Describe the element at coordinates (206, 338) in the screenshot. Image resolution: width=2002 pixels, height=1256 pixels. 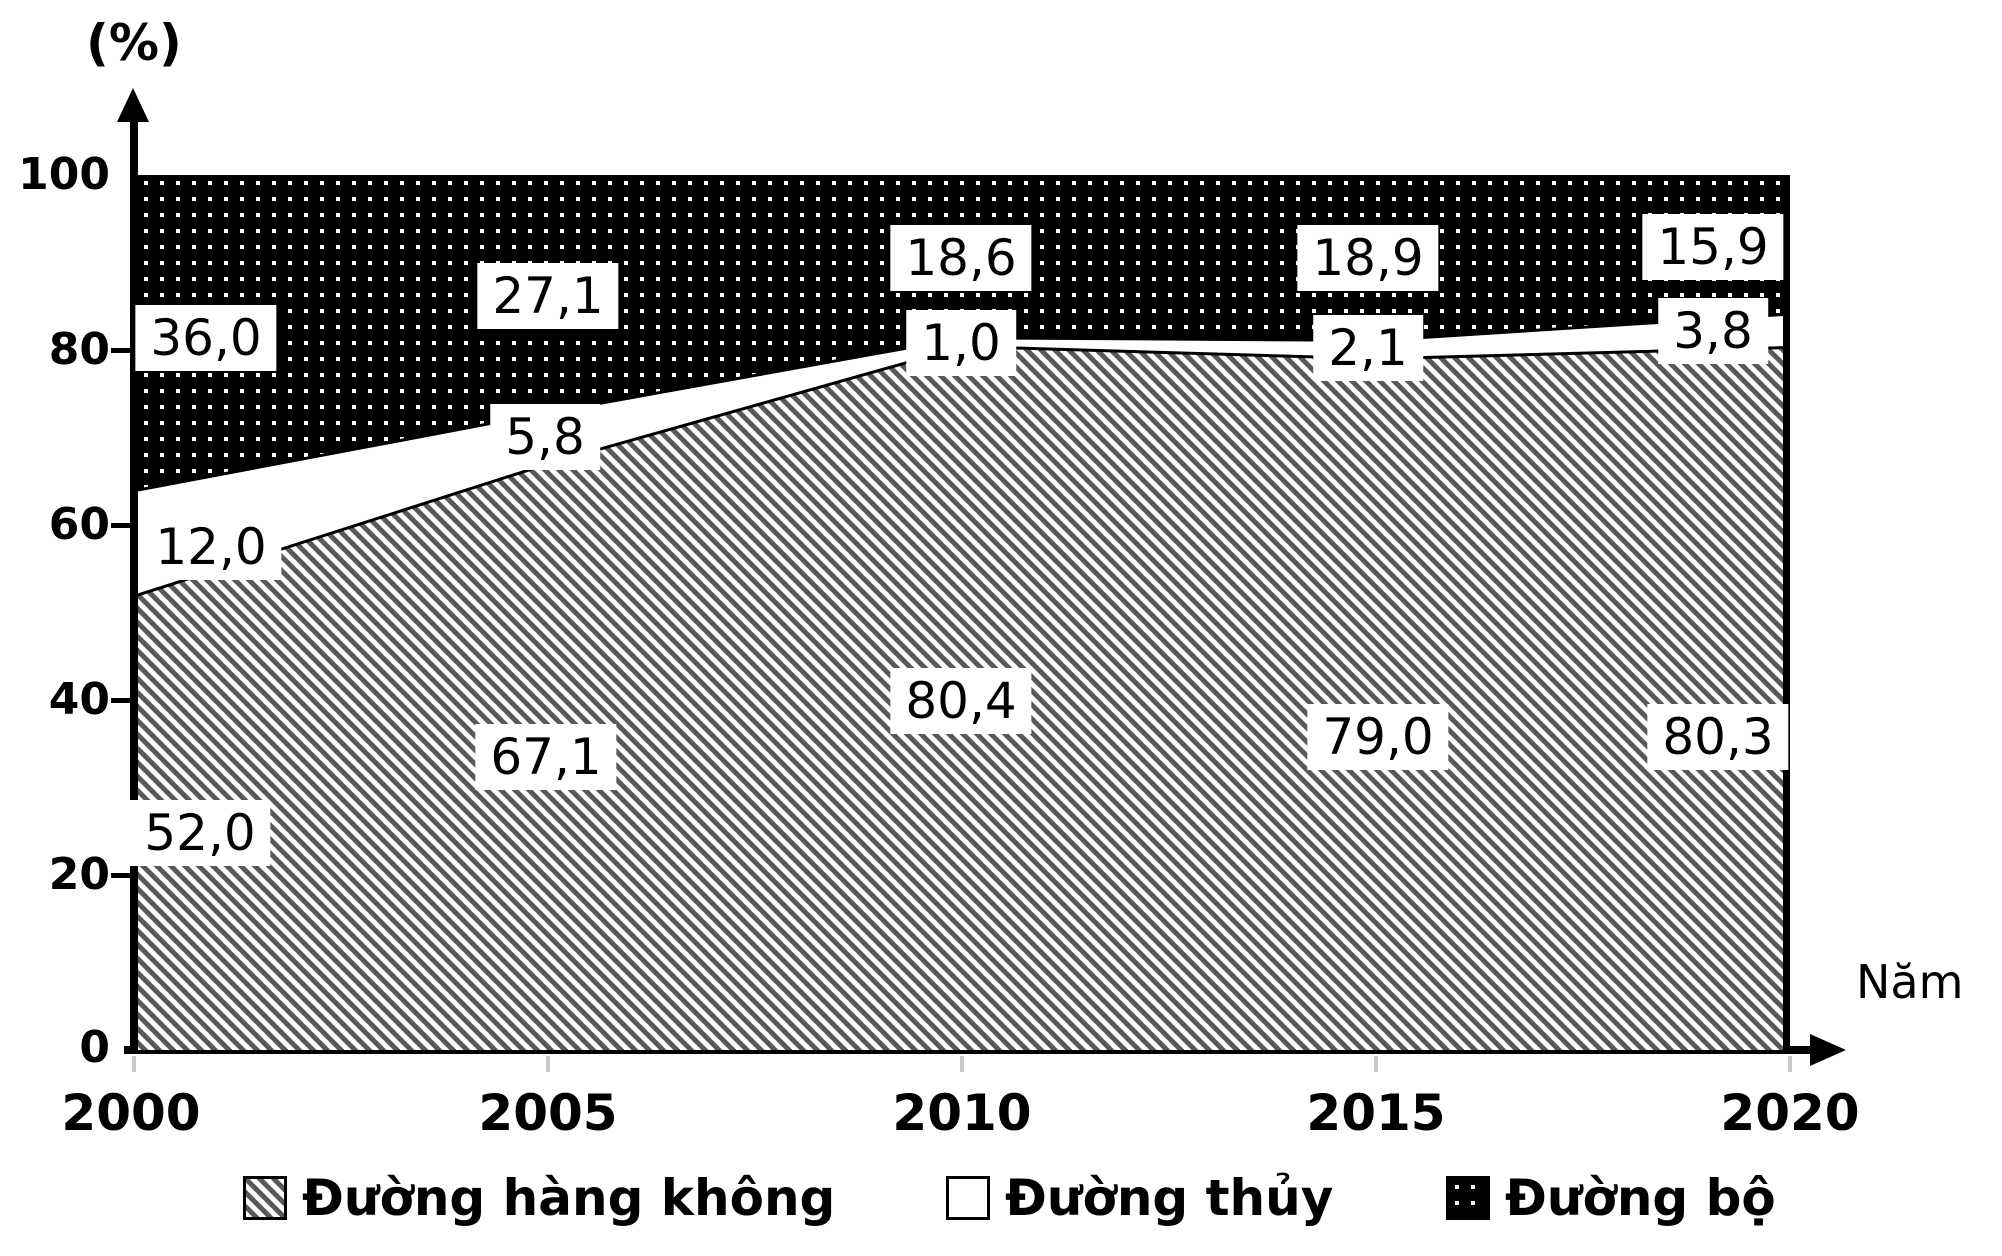
I see `data-label-2000-road: 36,0` at that location.